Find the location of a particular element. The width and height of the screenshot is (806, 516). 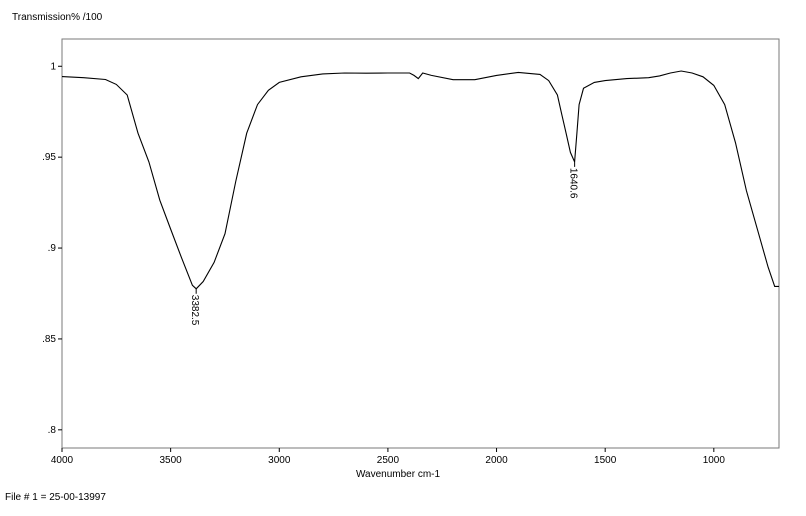

x-tick-label: 2500 is located at coordinates (388, 460).